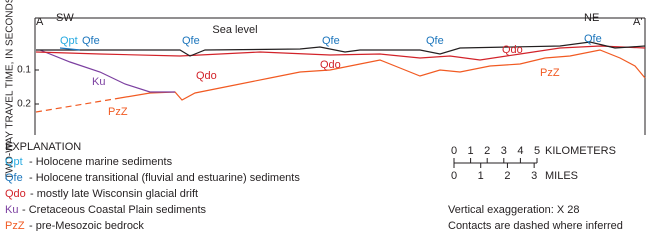  Describe the element at coordinates (580, 151) in the screenshot. I see `scale-unit: KILOMETERS` at that location.